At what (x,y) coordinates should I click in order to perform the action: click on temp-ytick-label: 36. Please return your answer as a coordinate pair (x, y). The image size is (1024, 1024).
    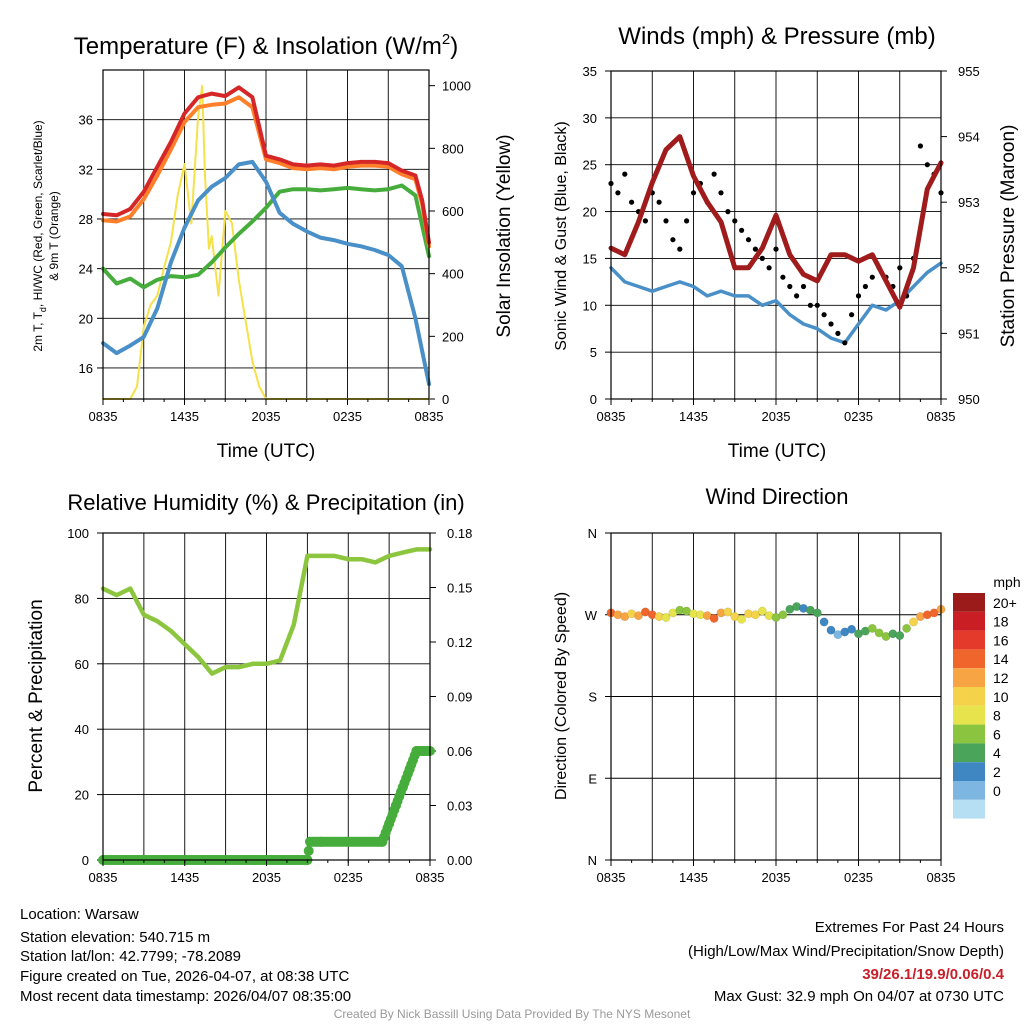
    Looking at the image, I should click on (86, 120).